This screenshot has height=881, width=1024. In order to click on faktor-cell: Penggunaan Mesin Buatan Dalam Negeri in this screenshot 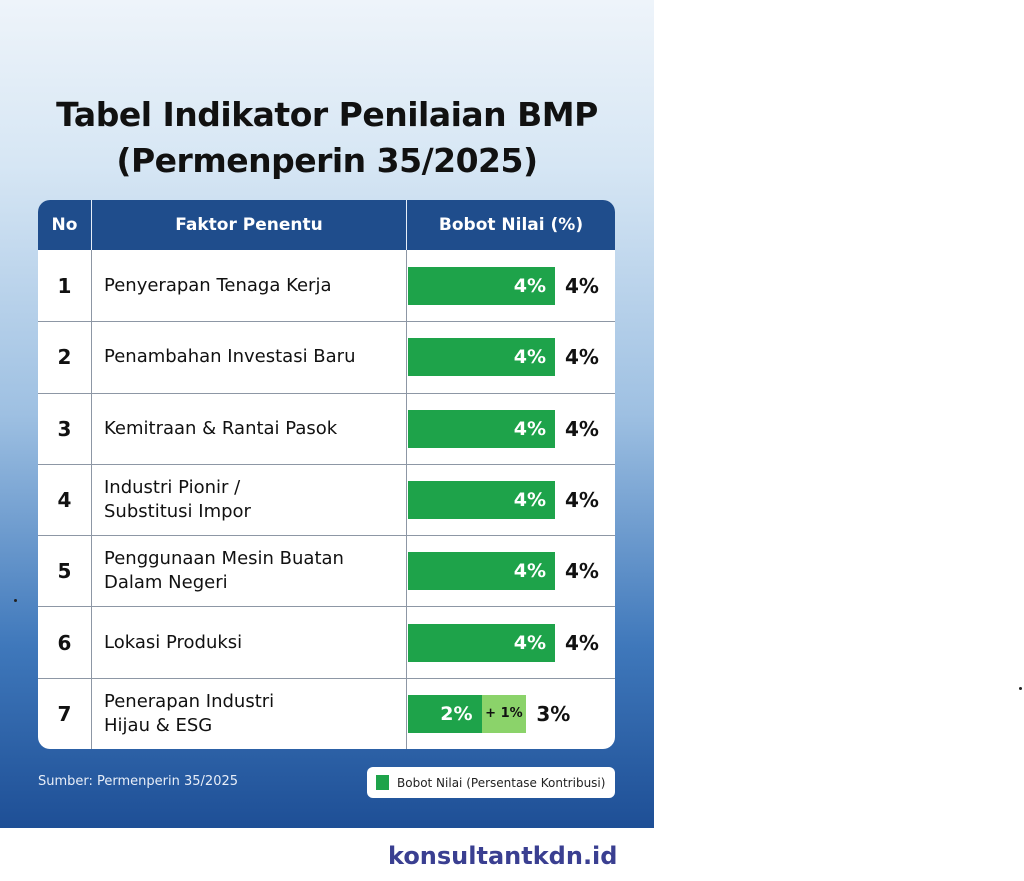, I will do `click(249, 571)`.